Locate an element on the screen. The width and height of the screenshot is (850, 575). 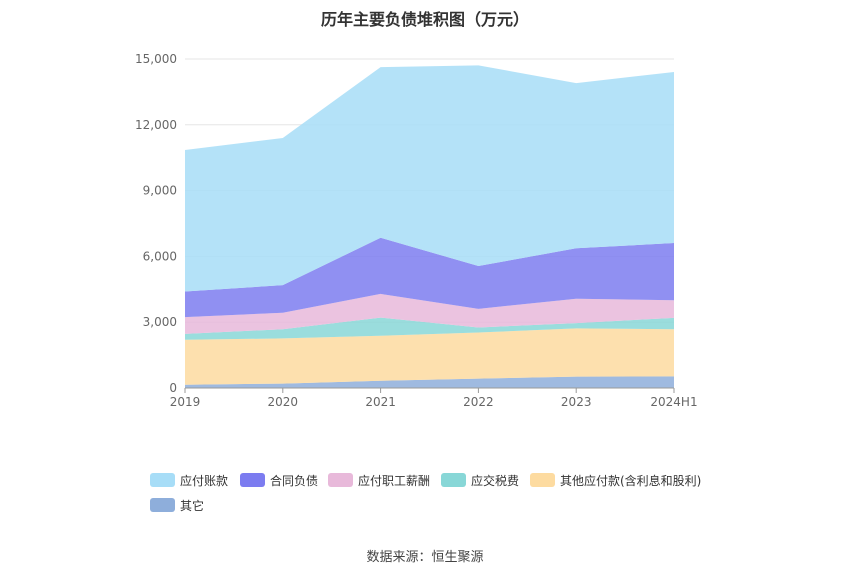
legend-label: 其它 is located at coordinates (192, 505).